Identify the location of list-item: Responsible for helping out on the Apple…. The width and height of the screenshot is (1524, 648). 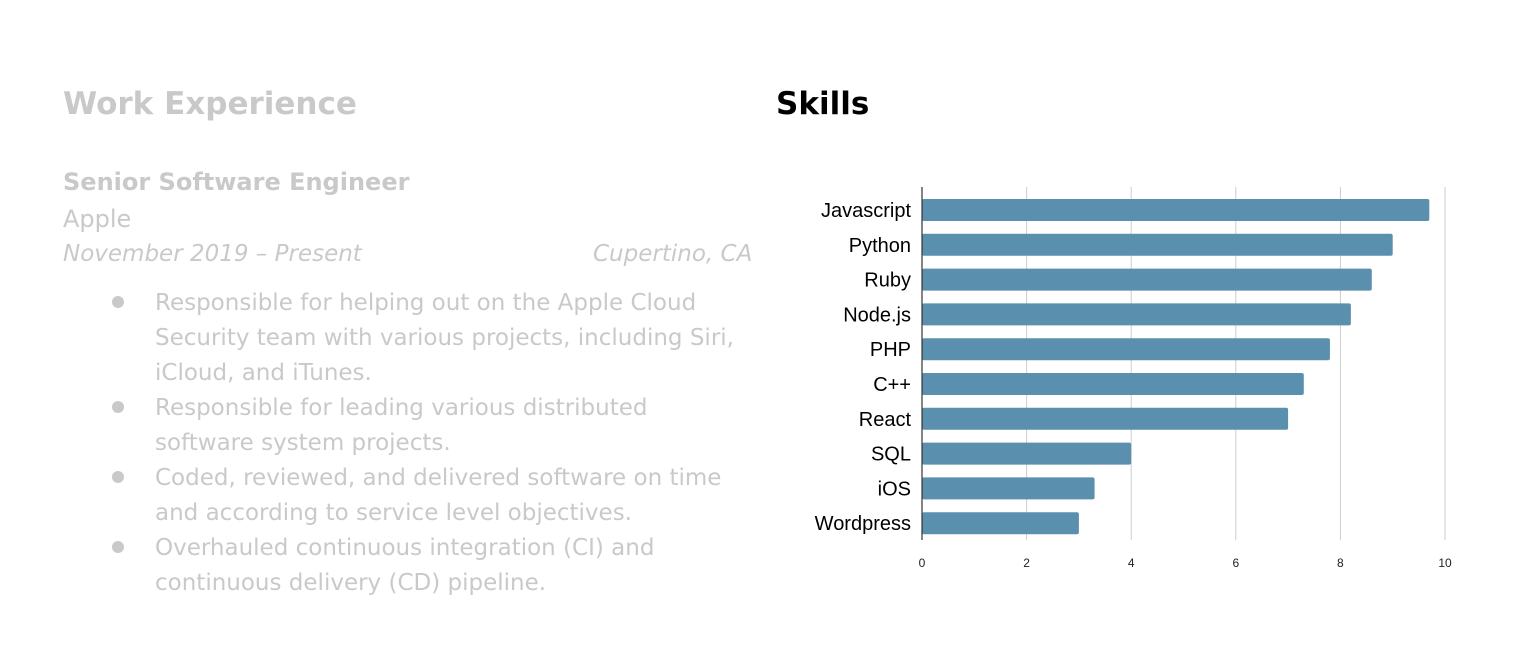
(430, 338).